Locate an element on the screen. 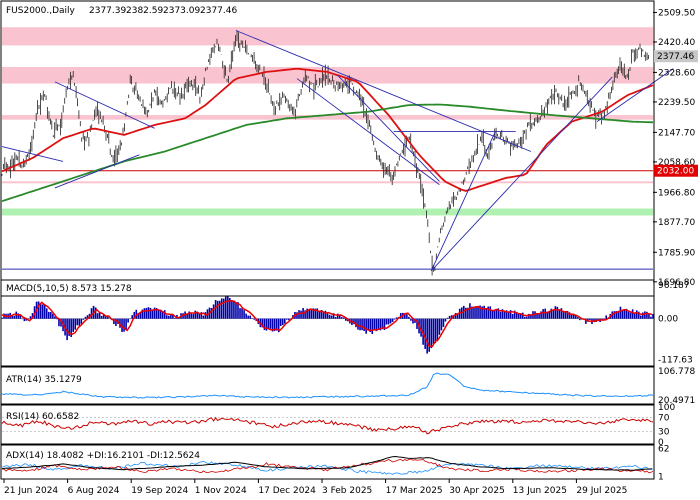 The image size is (700, 500). price-tags: 2377.46 2032.00 is located at coordinates (676, 113).